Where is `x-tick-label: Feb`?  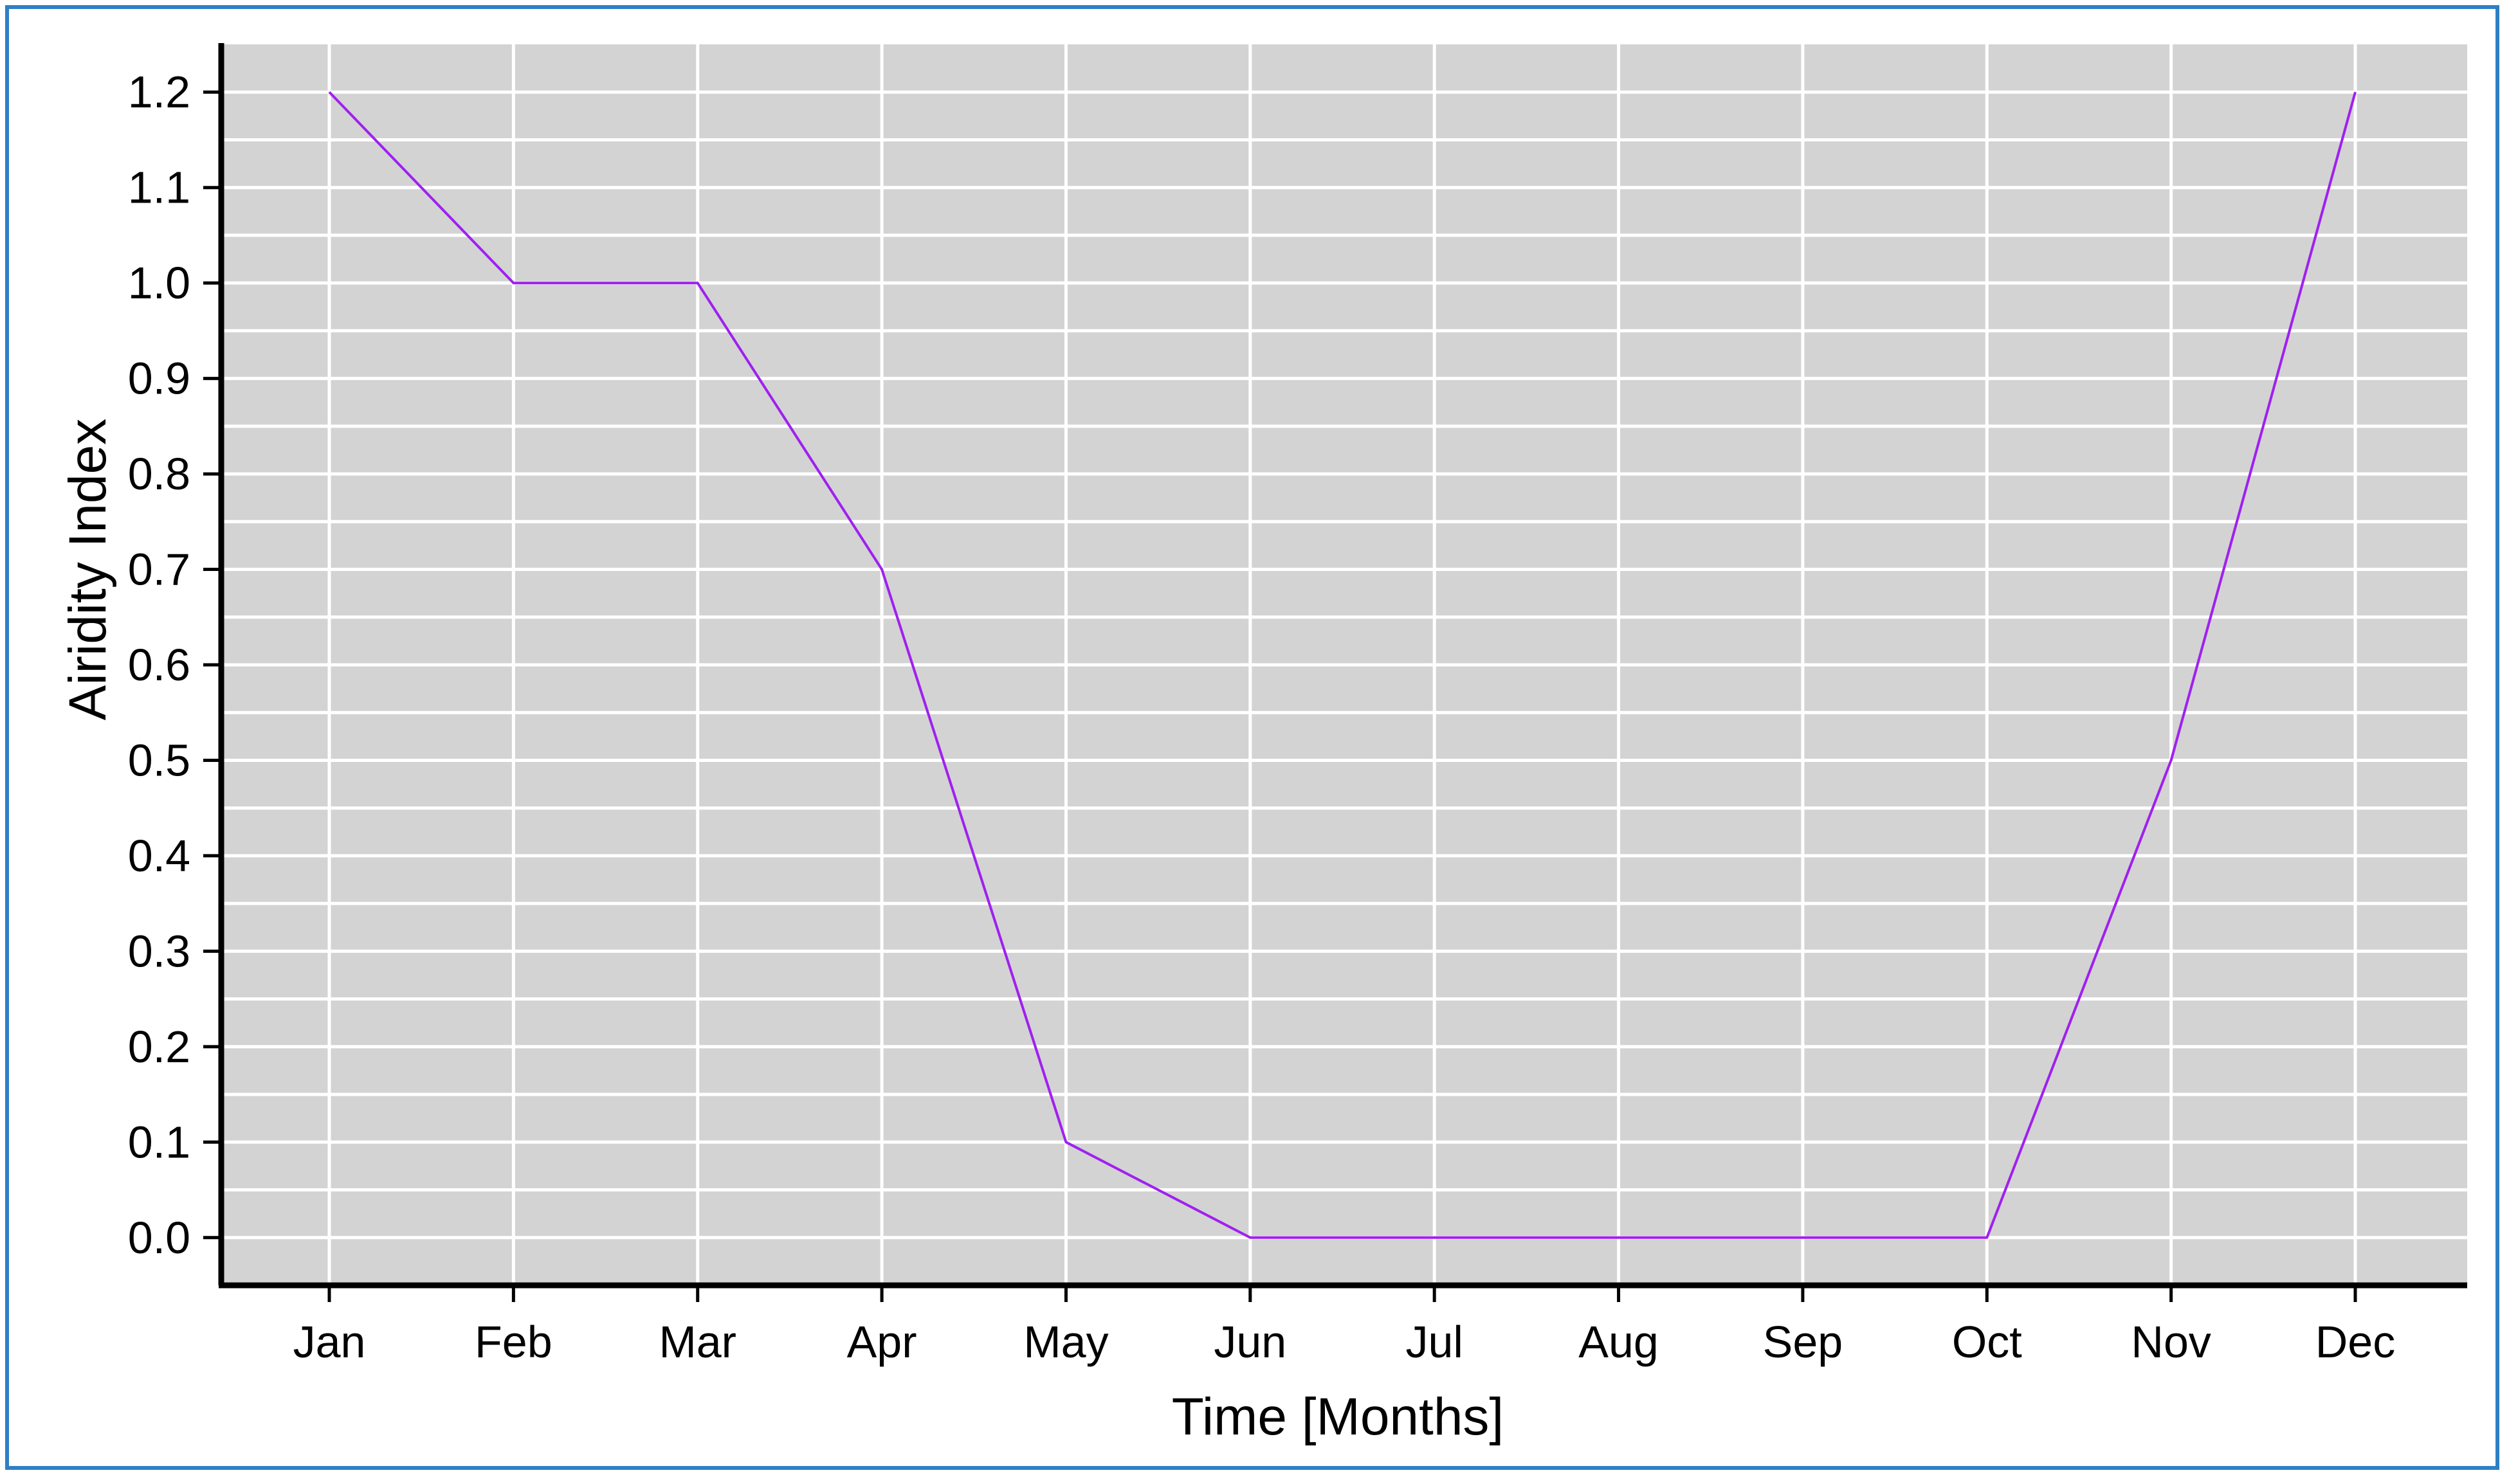
x-tick-label: Feb is located at coordinates (513, 1342).